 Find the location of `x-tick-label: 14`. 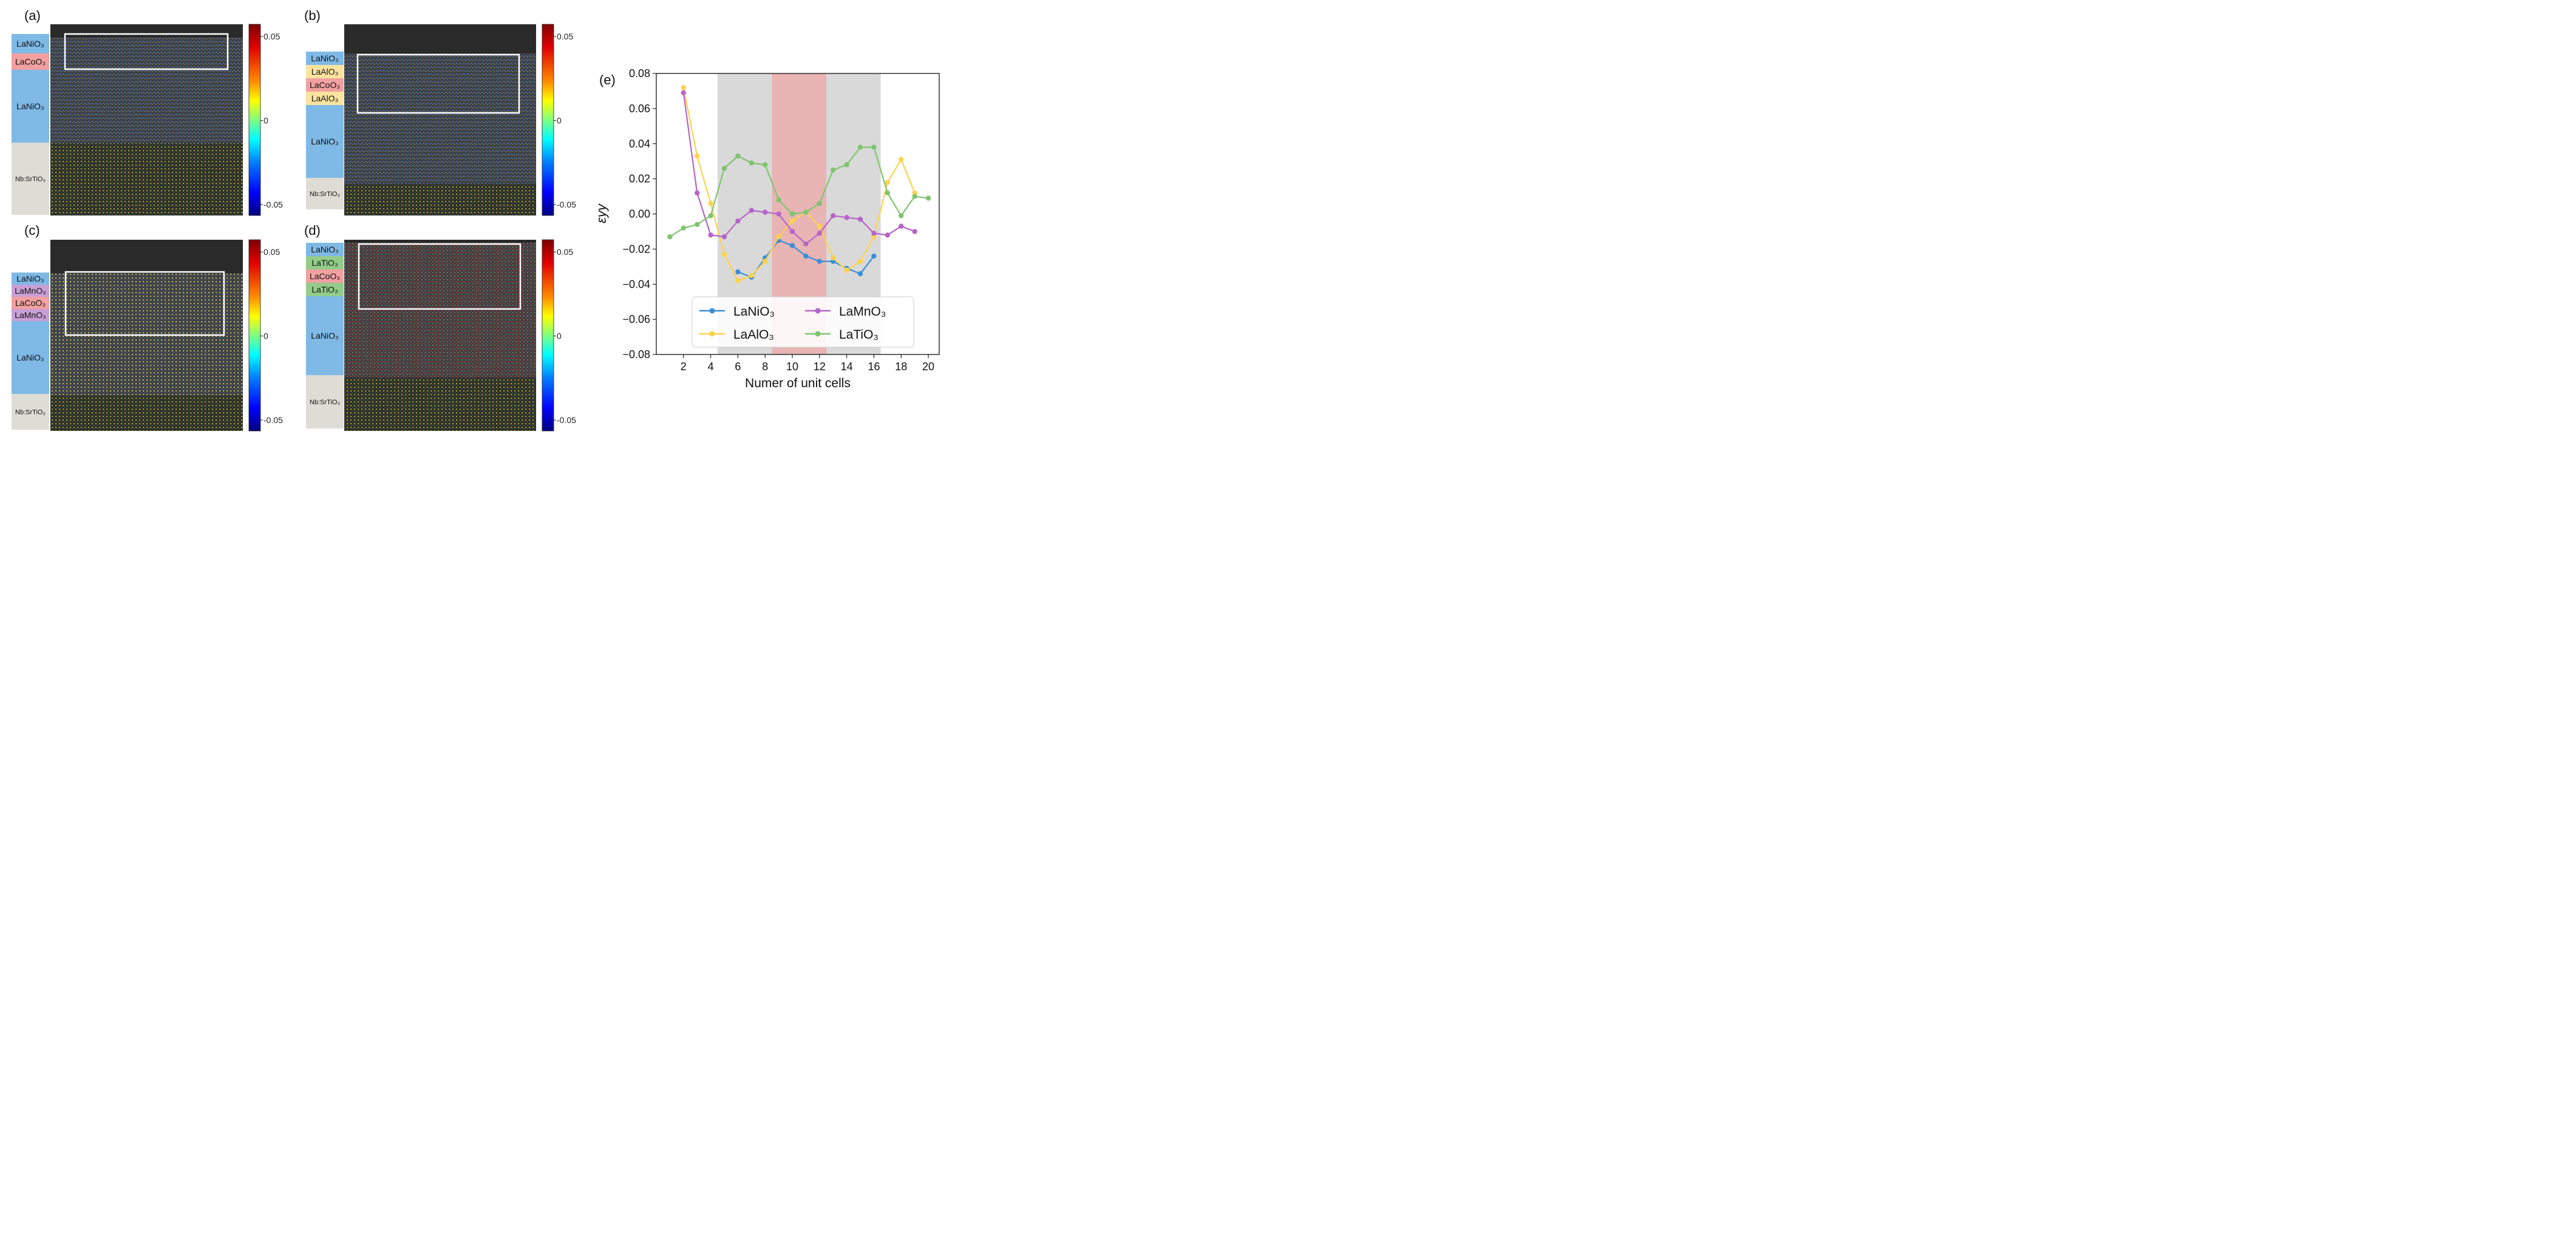

x-tick-label: 14 is located at coordinates (847, 367).